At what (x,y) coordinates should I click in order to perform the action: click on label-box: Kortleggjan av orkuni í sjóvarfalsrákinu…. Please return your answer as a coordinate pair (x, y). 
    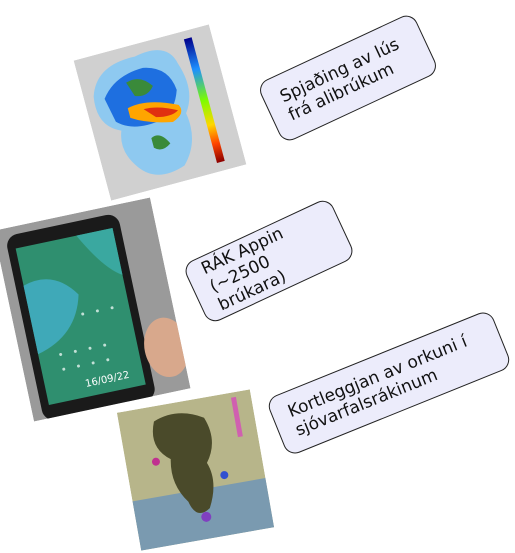
    Looking at the image, I should click on (389, 383).